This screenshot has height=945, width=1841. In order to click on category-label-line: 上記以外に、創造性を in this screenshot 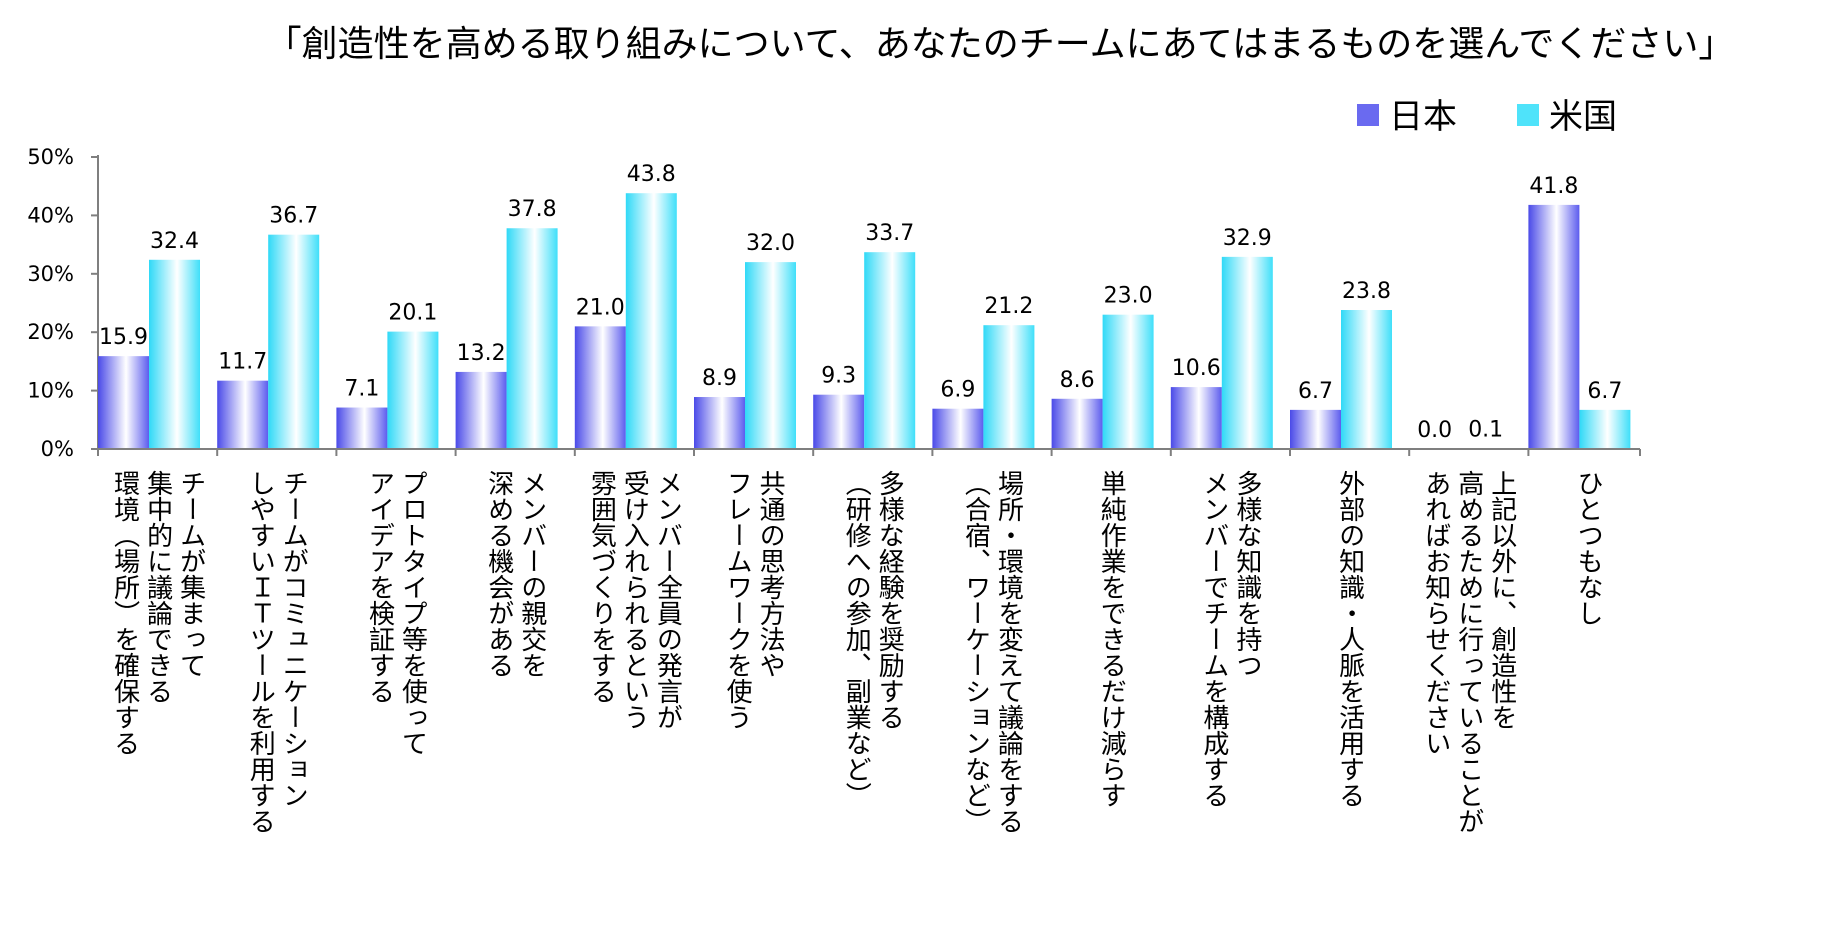, I will do `click(1502, 600)`.